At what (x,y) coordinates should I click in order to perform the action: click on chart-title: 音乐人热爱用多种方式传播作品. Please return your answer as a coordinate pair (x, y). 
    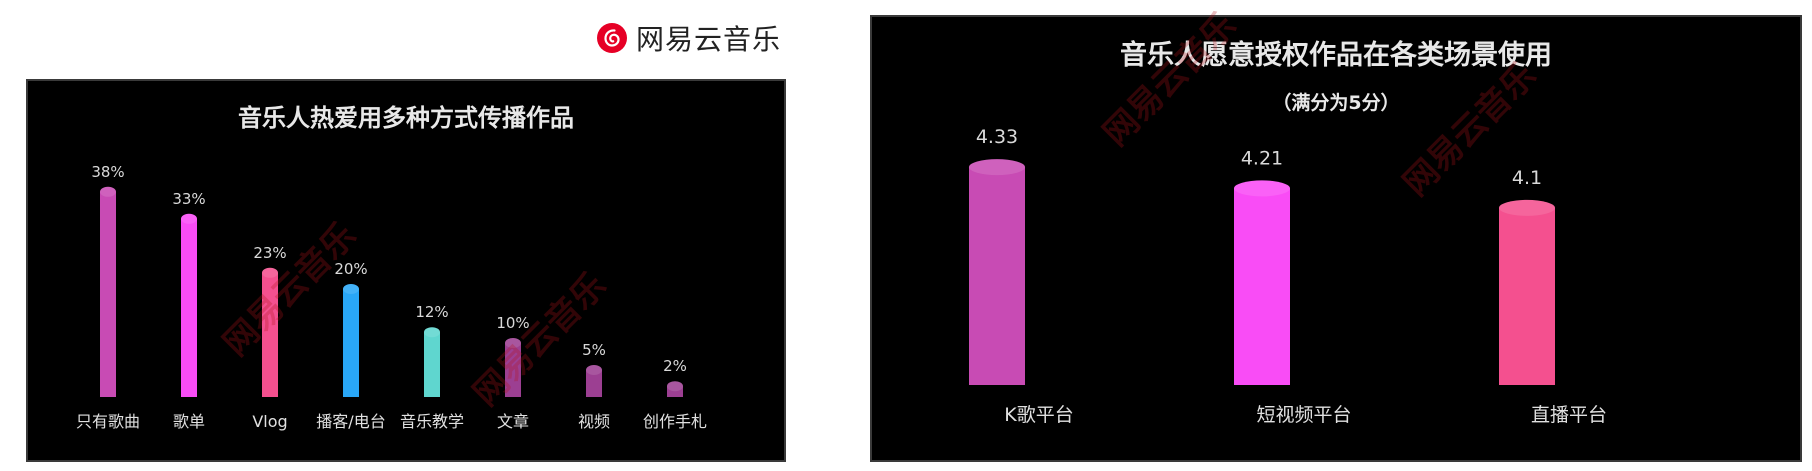
    Looking at the image, I should click on (406, 118).